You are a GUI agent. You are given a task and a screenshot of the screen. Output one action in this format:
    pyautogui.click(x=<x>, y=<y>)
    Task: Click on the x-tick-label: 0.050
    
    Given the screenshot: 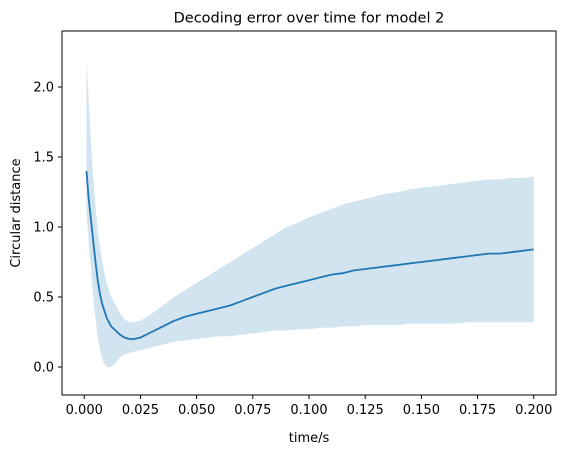 What is the action you would take?
    pyautogui.click(x=196, y=410)
    